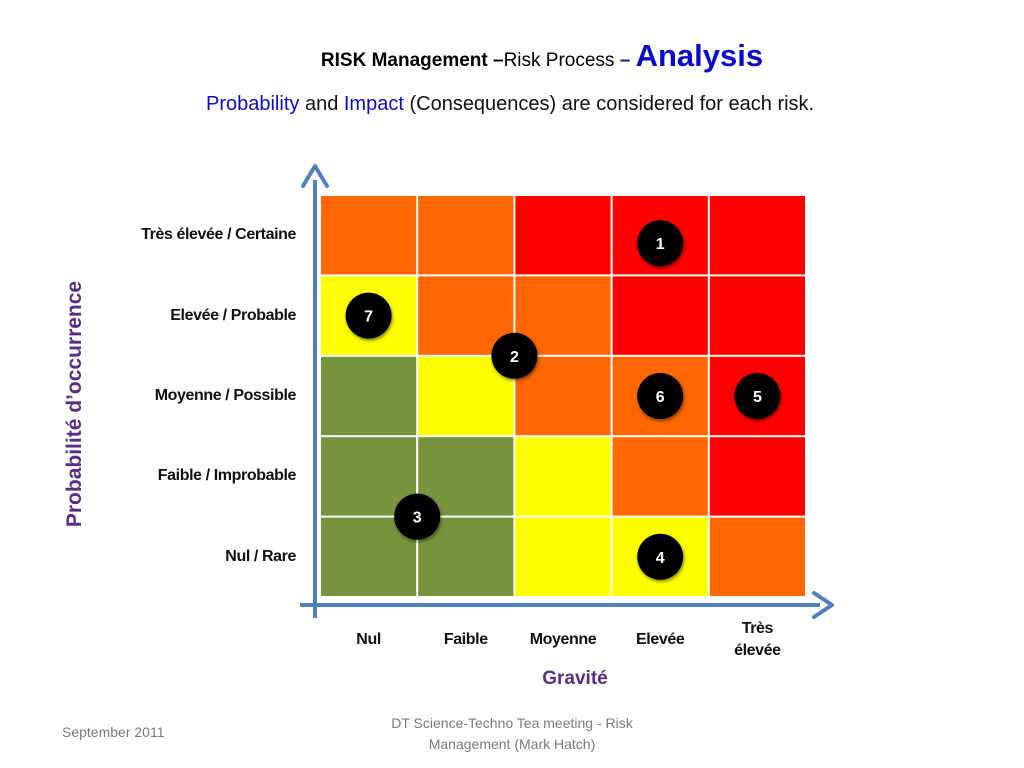 This screenshot has width=1024, height=768. I want to click on title-part-2: Risk Process, so click(561, 60).